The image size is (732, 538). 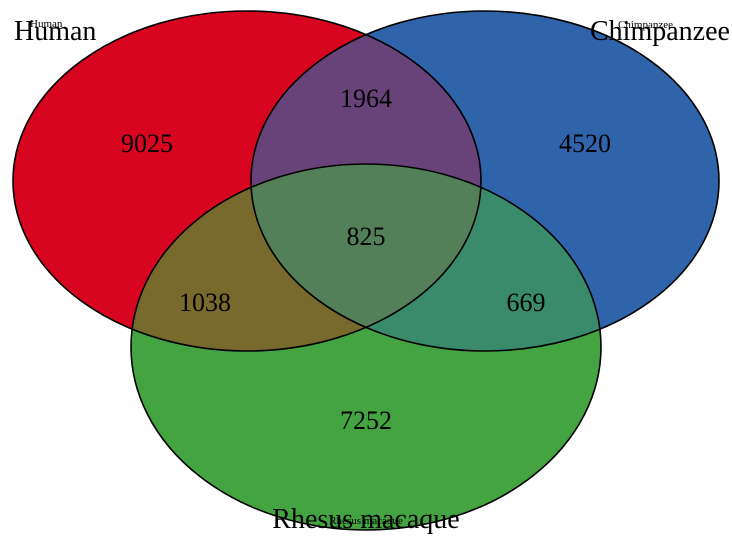 What do you see at coordinates (645, 25) in the screenshot?
I see `set-label-chimpanzee-small: Chimpanzee` at bounding box center [645, 25].